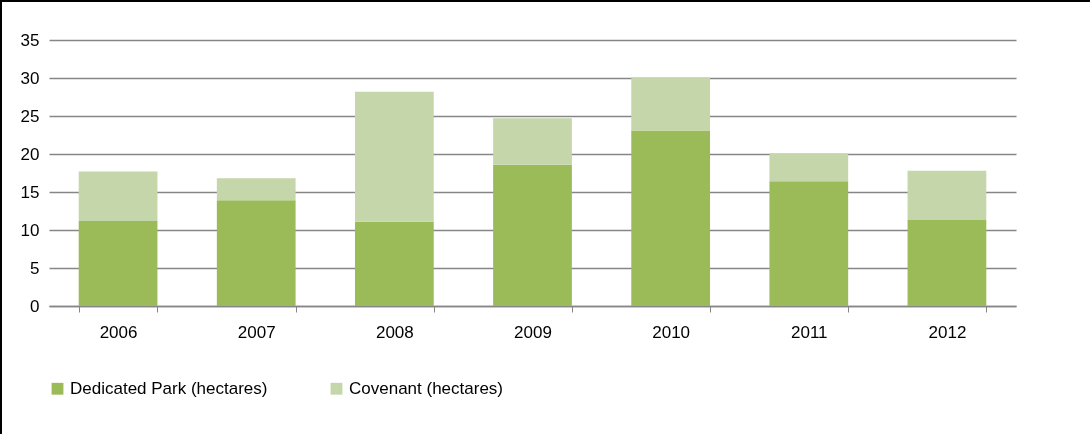 This screenshot has width=1090, height=434. I want to click on y-tick-label: 0, so click(35, 306).